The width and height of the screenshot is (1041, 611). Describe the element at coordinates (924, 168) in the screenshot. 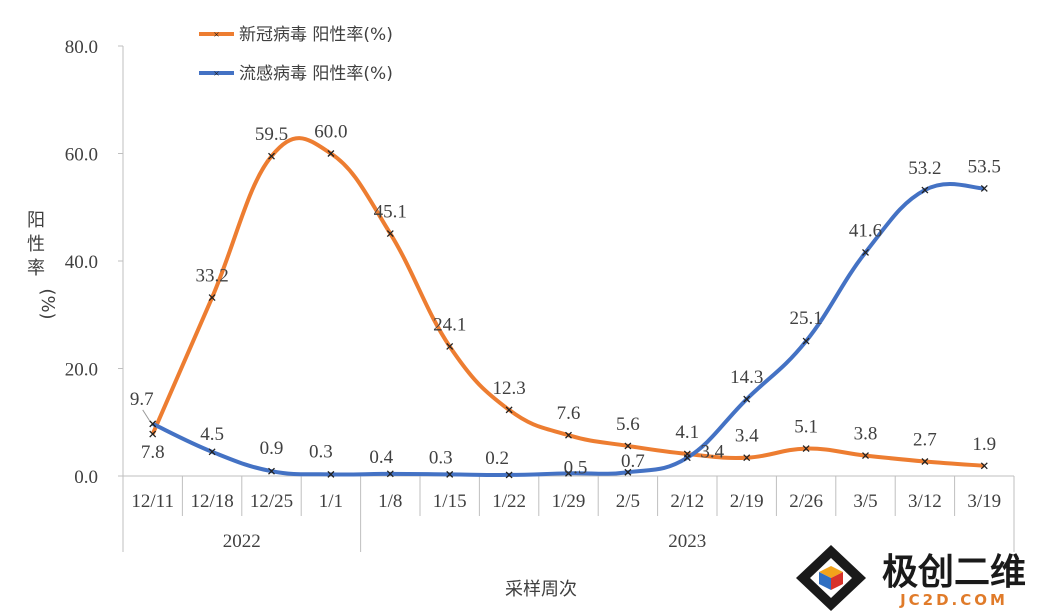

I see `data-label: 53.2` at that location.